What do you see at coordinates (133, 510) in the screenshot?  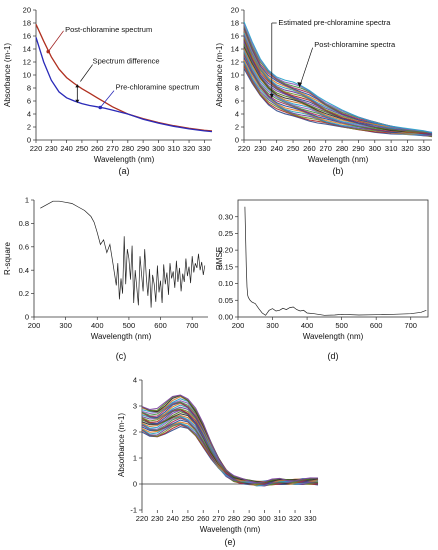 I see `y-tick-label: -1` at bounding box center [133, 510].